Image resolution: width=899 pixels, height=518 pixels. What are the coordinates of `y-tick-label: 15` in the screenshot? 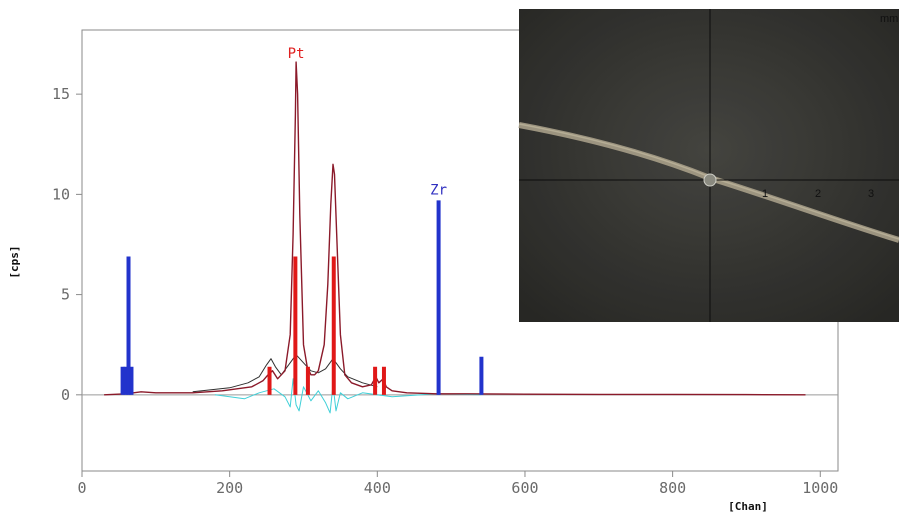 It's located at (61, 94).